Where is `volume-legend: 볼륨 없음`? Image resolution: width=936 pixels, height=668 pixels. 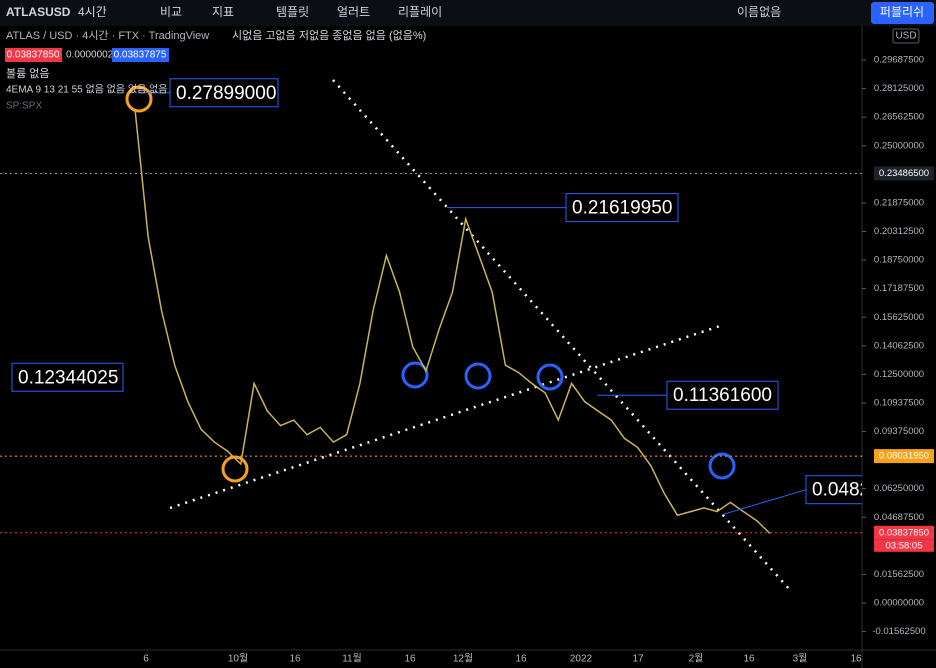
volume-legend: 볼륨 없음 is located at coordinates (28, 73).